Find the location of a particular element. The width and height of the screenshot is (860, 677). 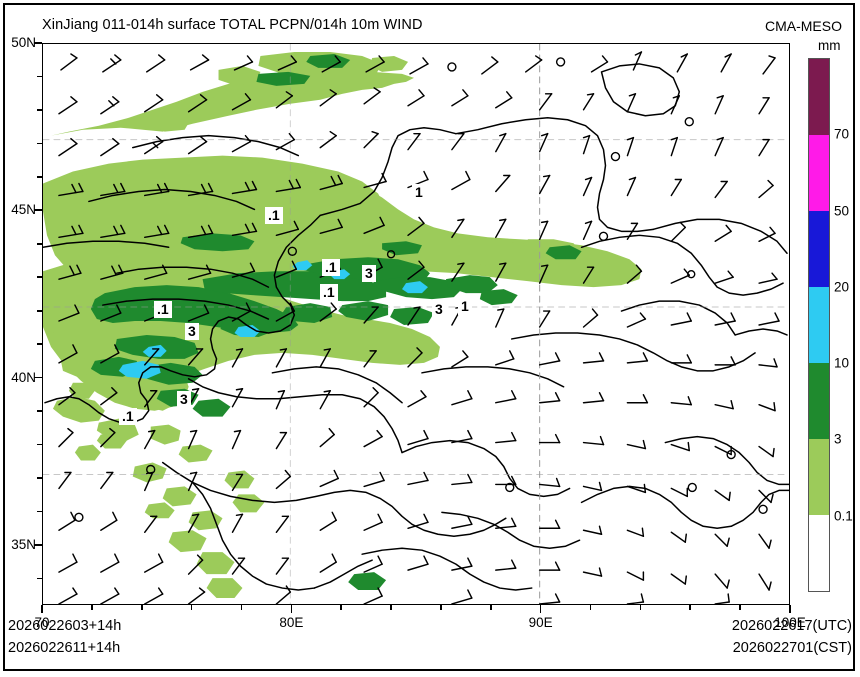

footer-valid-utc: 2026022617(UTC) is located at coordinates (791, 626).